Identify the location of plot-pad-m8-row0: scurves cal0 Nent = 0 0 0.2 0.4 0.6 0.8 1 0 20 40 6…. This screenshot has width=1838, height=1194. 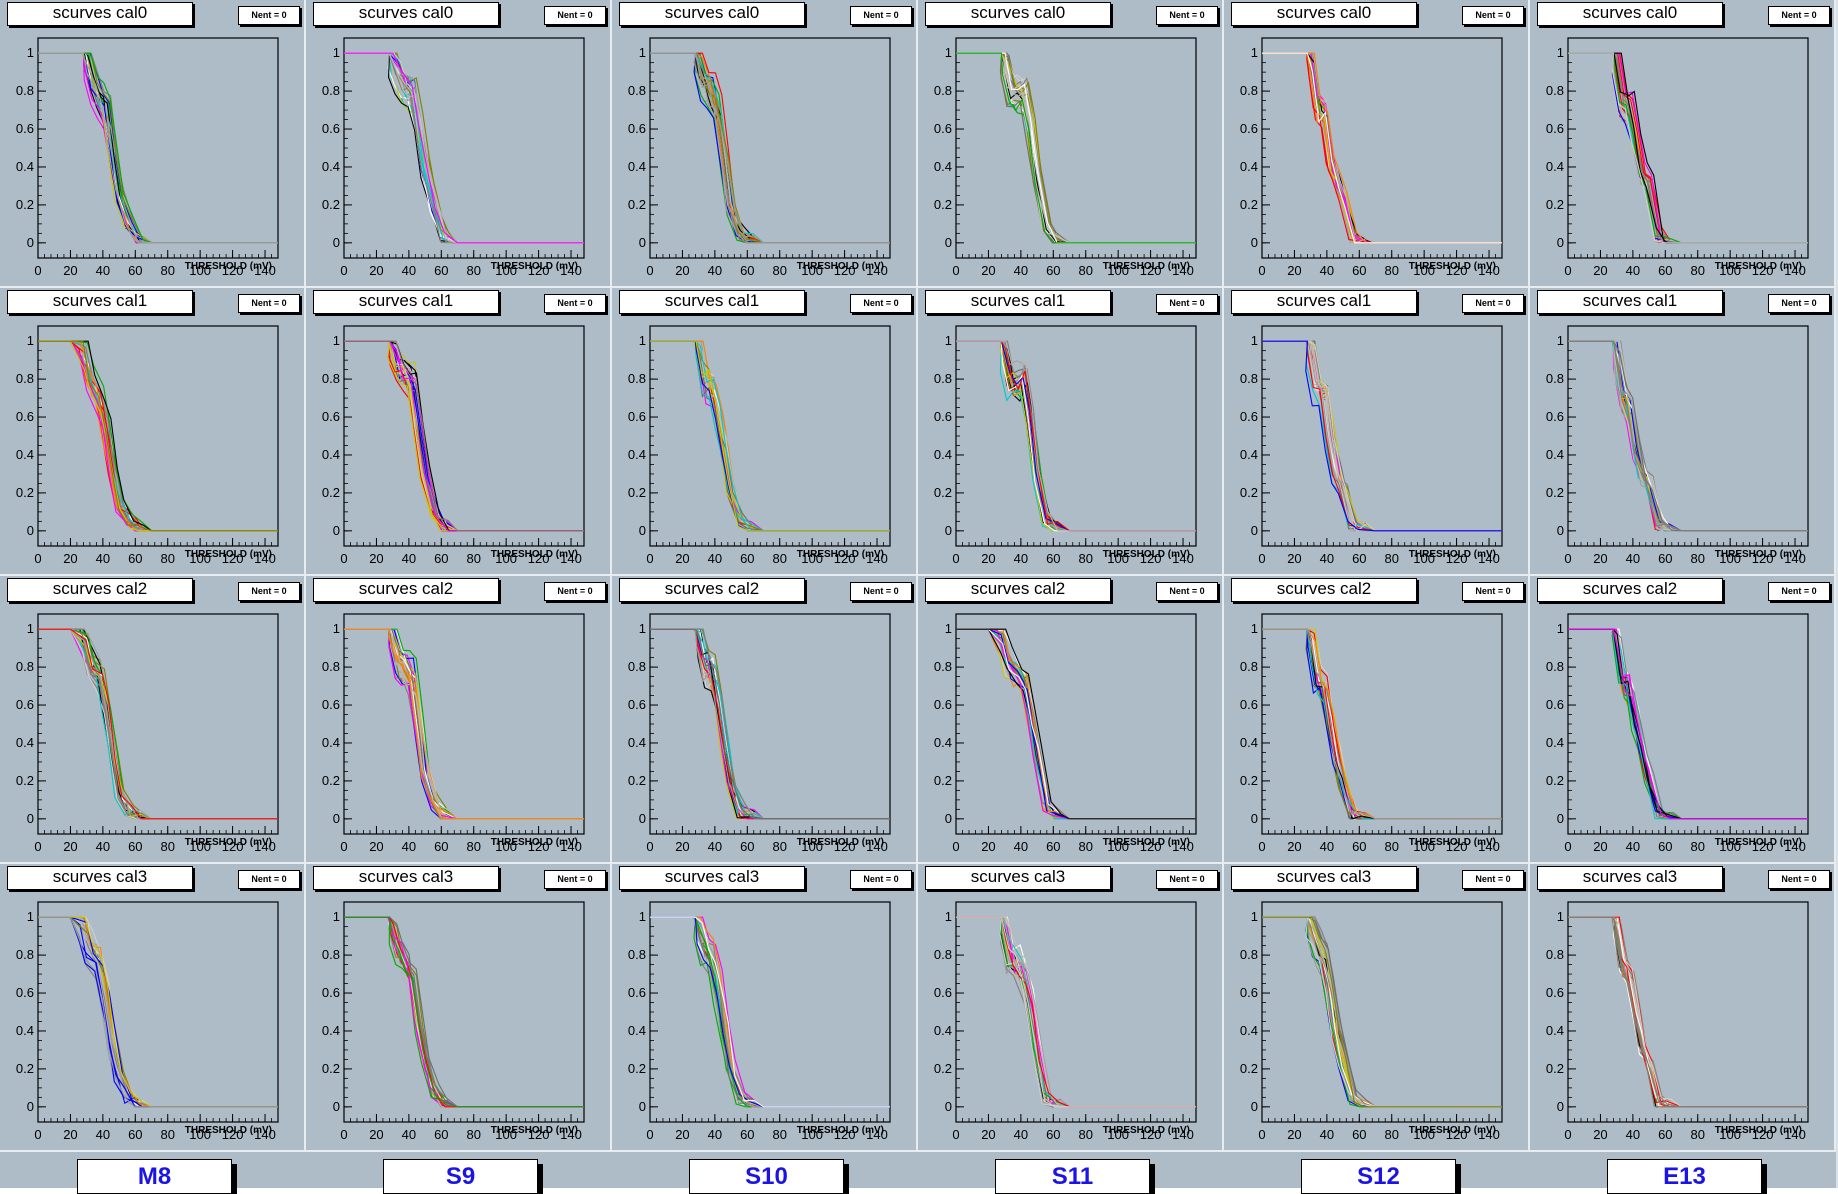
(153, 144).